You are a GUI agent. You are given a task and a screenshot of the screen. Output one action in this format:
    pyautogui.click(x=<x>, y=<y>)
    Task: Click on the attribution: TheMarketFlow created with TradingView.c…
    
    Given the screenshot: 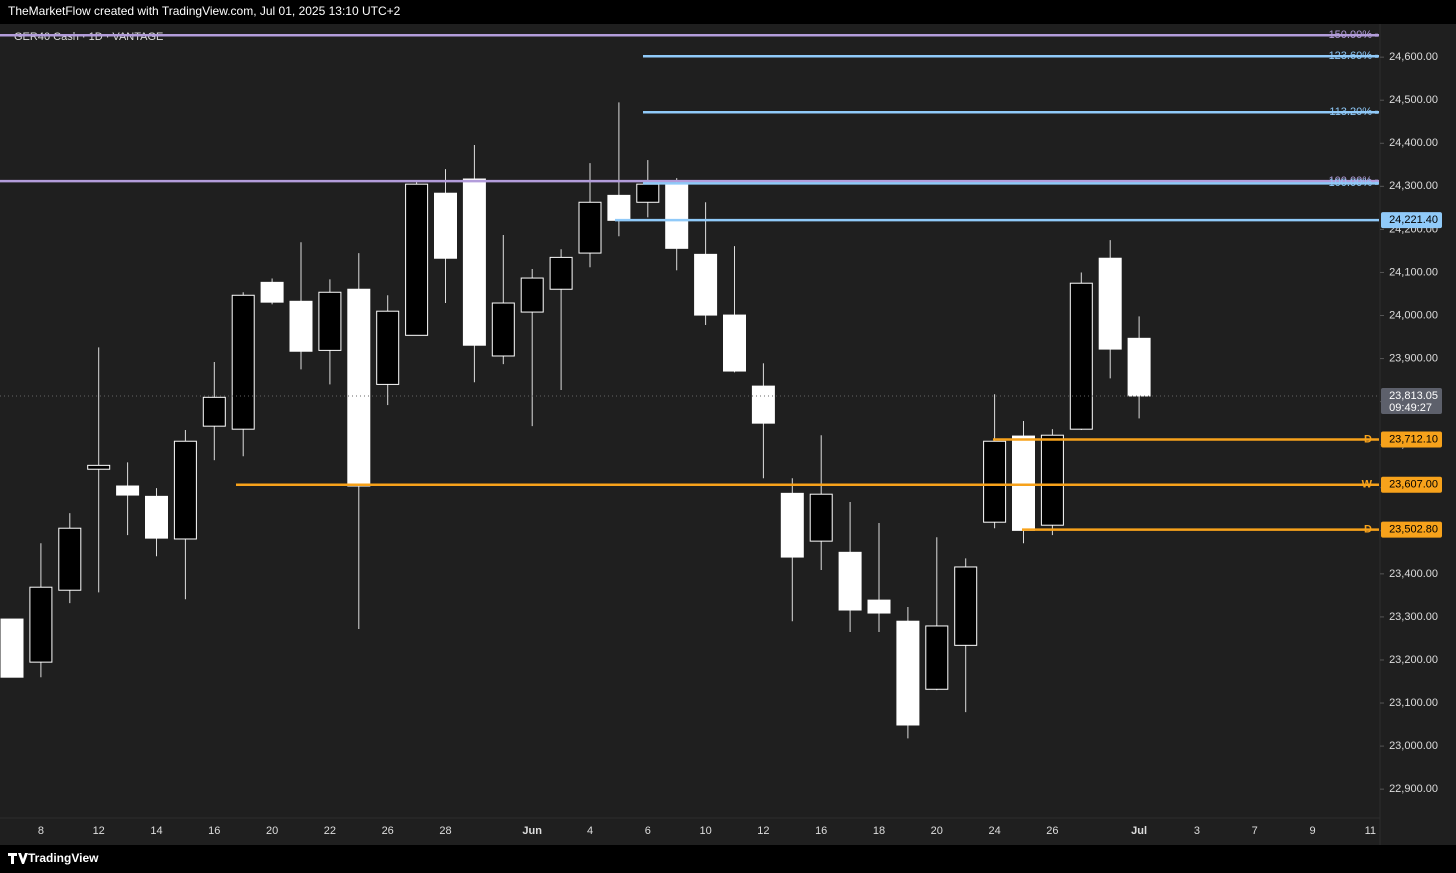 What is the action you would take?
    pyautogui.click(x=204, y=11)
    